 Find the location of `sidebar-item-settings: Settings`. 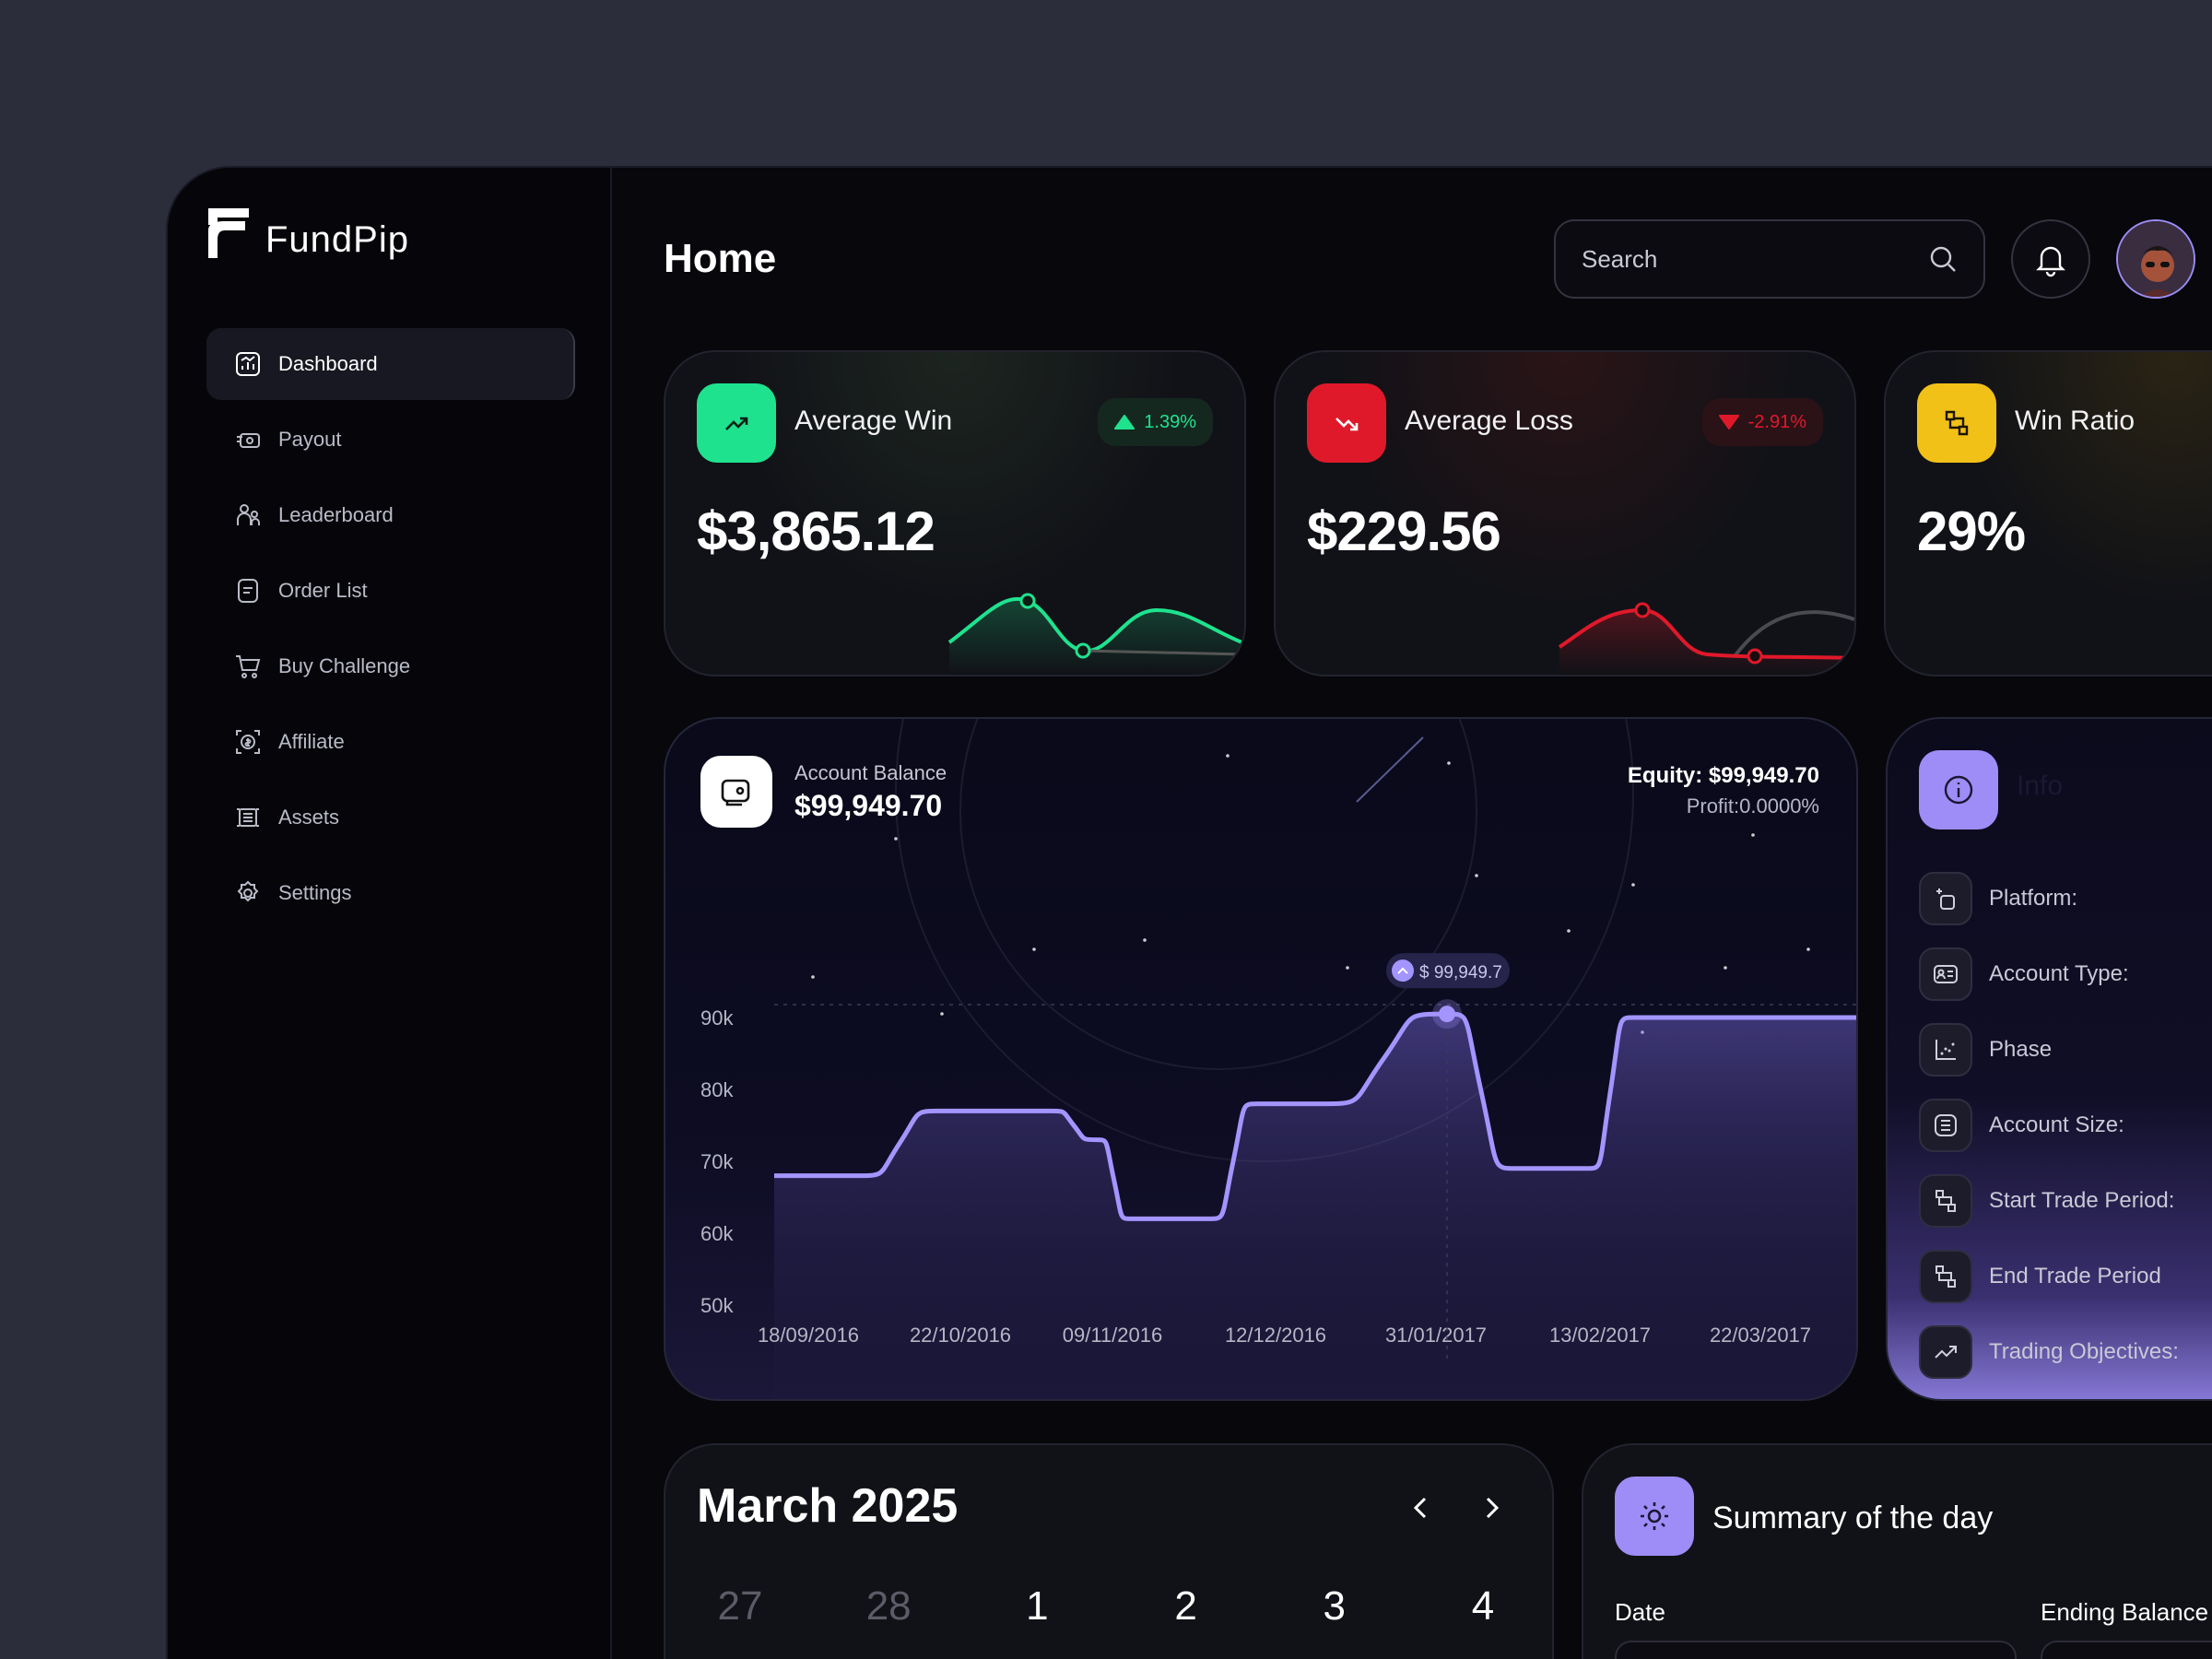

sidebar-item-settings: Settings is located at coordinates (390, 893).